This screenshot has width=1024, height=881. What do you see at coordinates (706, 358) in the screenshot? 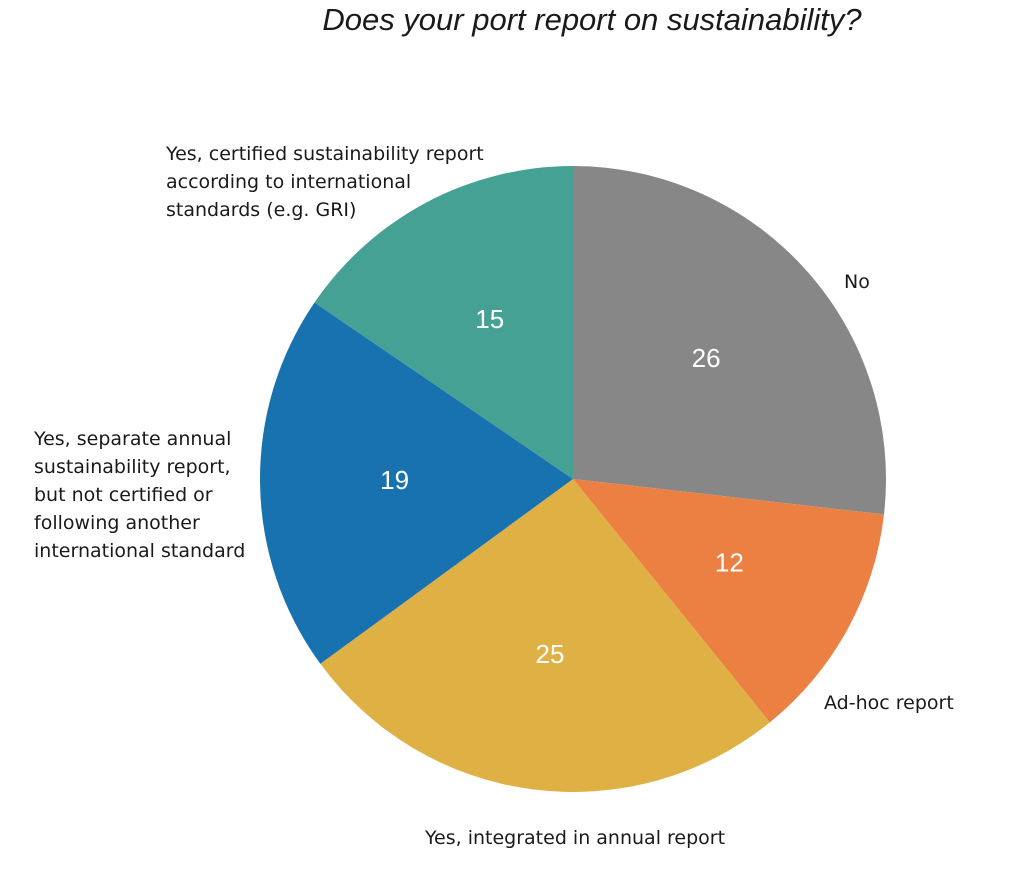
I see `slice-value: 26` at bounding box center [706, 358].